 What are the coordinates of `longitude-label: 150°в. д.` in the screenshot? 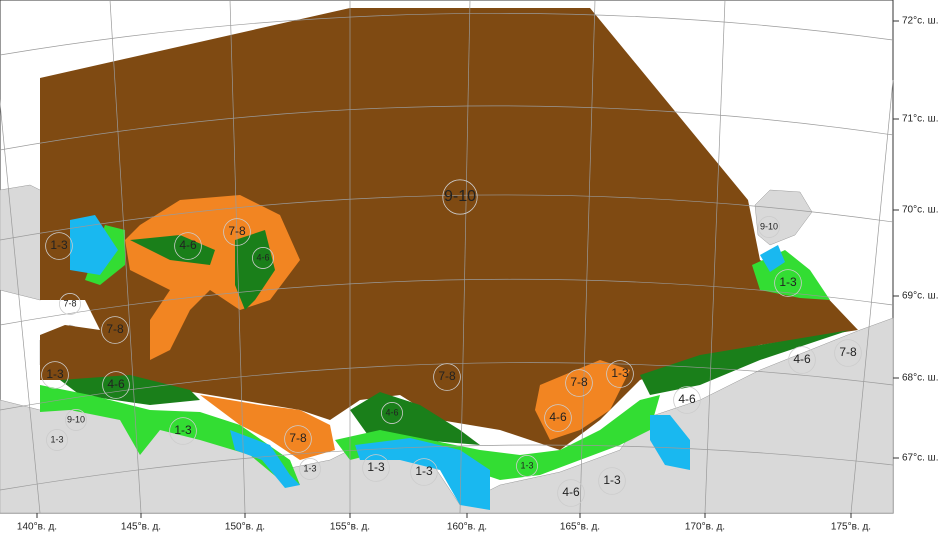 It's located at (245, 527).